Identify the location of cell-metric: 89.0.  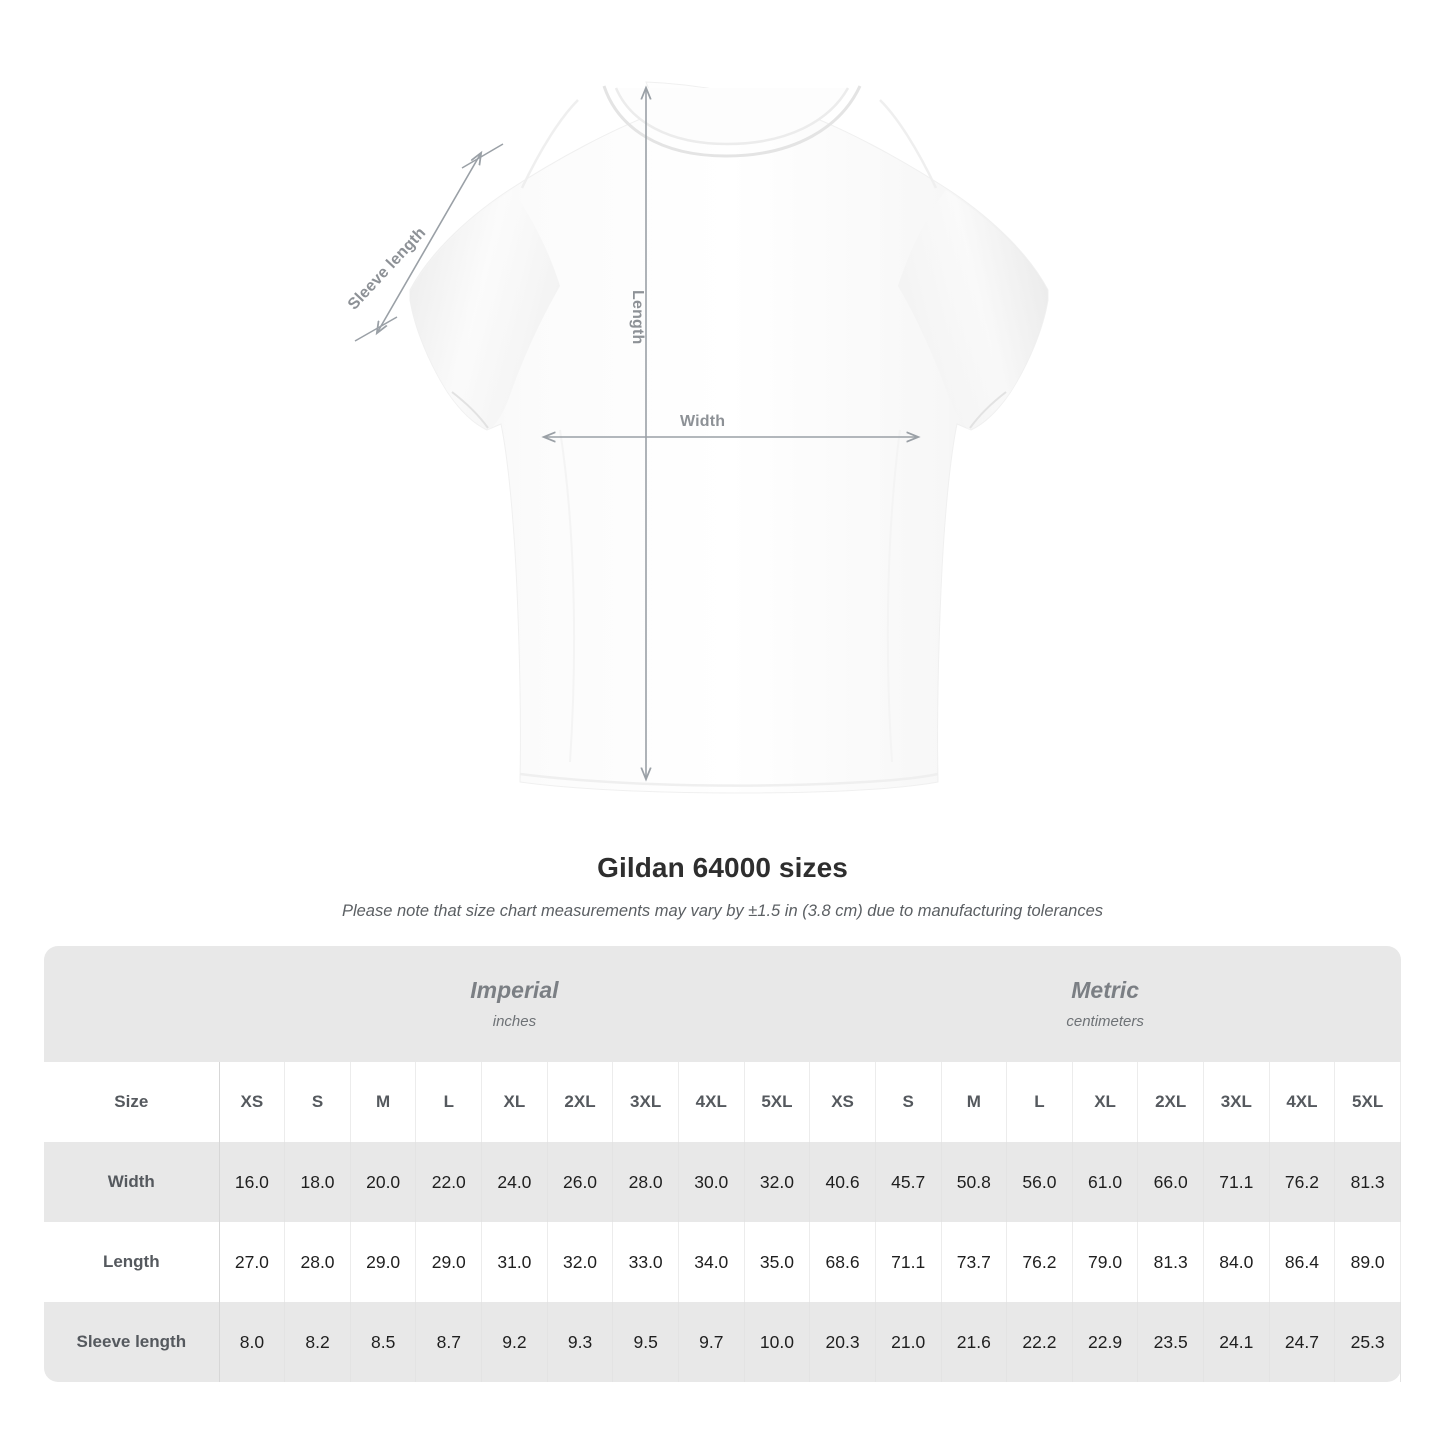
(1367, 1262).